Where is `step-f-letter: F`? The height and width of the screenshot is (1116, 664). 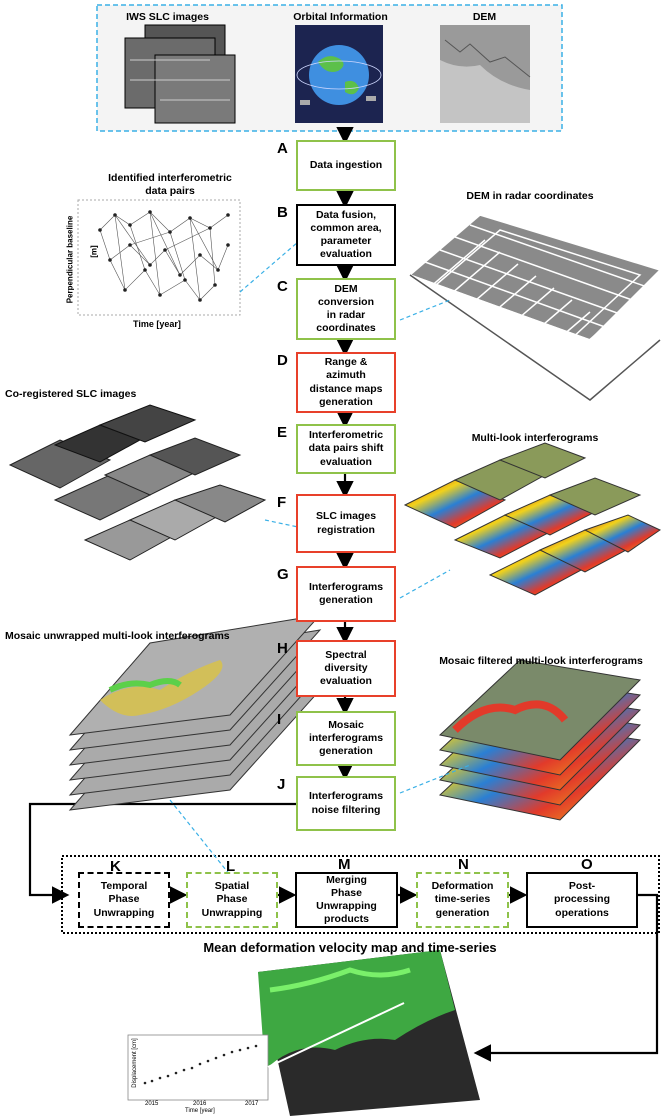 step-f-letter: F is located at coordinates (282, 502).